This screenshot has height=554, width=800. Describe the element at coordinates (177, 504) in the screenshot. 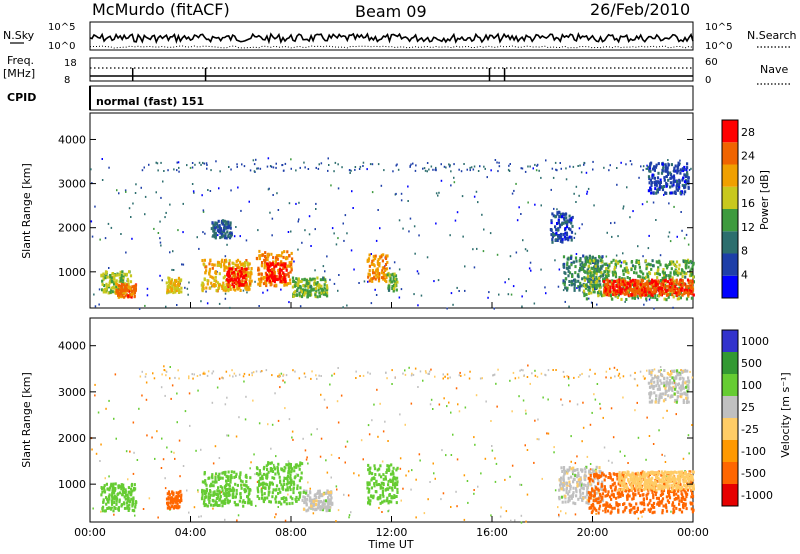

I see `velocity-region-1-cell` at that location.